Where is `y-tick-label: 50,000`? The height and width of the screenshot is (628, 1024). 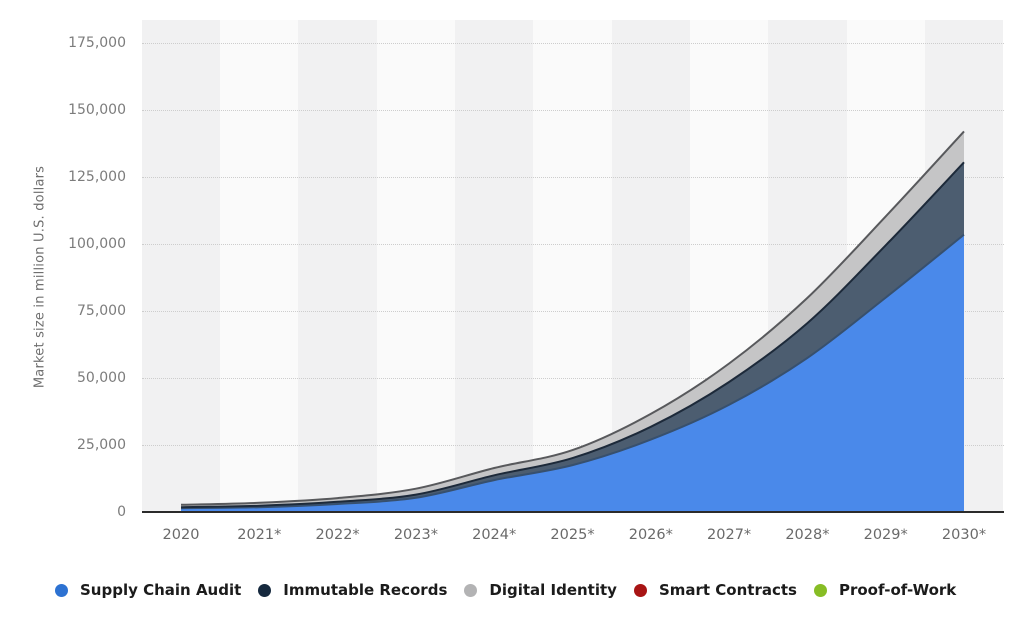 y-tick-label: 50,000 is located at coordinates (101, 378).